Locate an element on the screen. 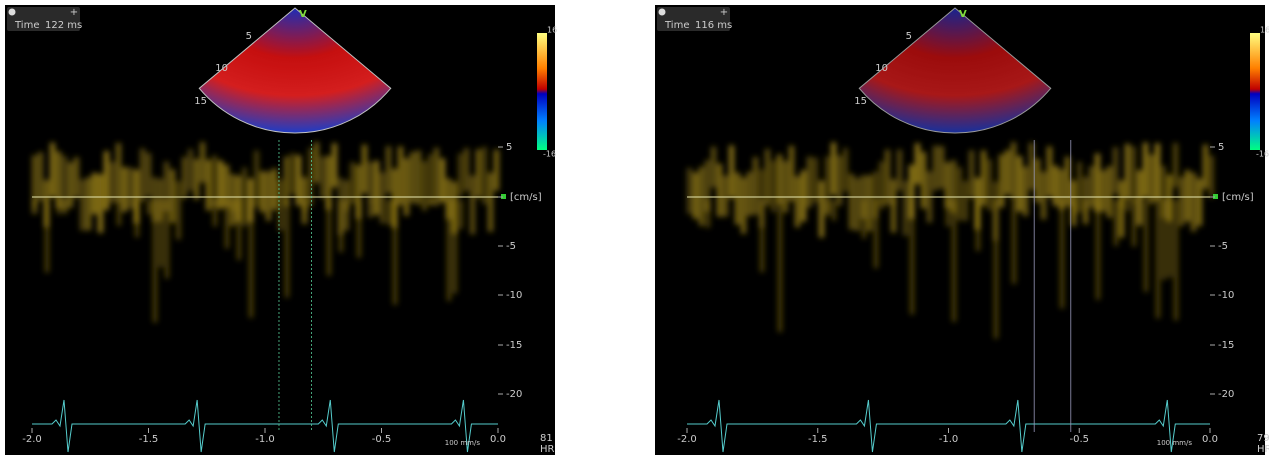 The height and width of the screenshot is (457, 1269). x-tick-label: -1.5 is located at coordinates (818, 439).